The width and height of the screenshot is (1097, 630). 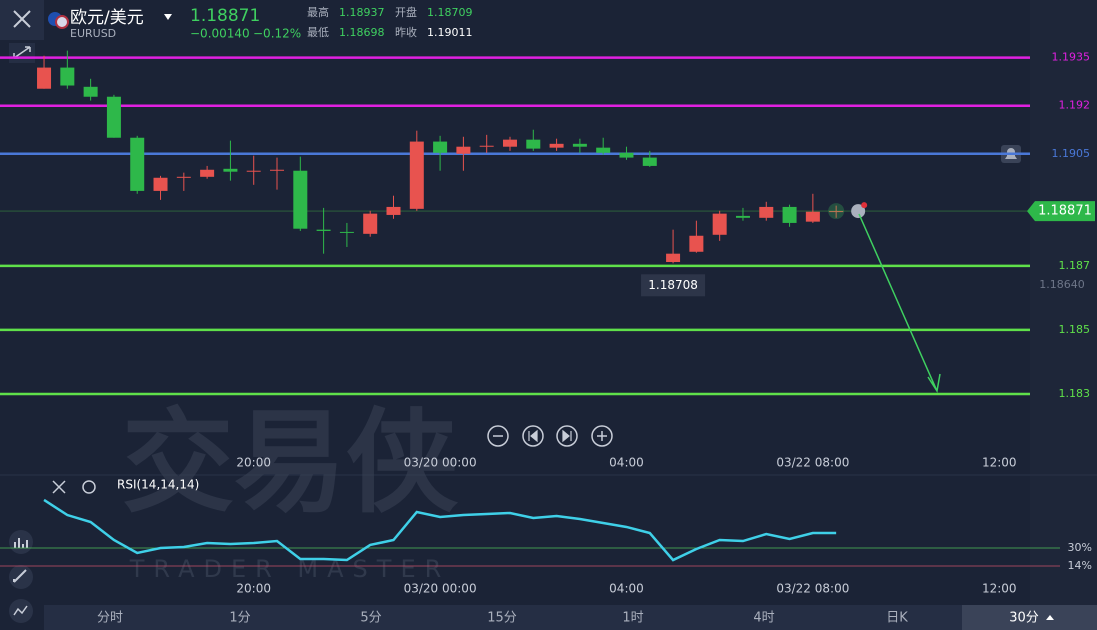 What do you see at coordinates (62, 22) in the screenshot?
I see `flag-us` at bounding box center [62, 22].